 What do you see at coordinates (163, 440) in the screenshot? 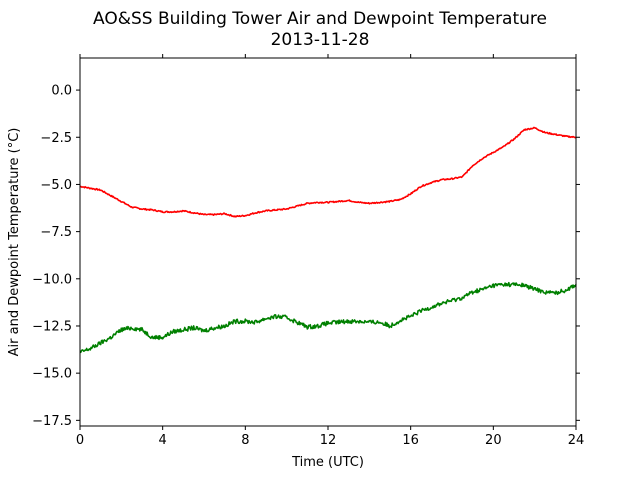
I see `x-tick-label: 4` at bounding box center [163, 440].